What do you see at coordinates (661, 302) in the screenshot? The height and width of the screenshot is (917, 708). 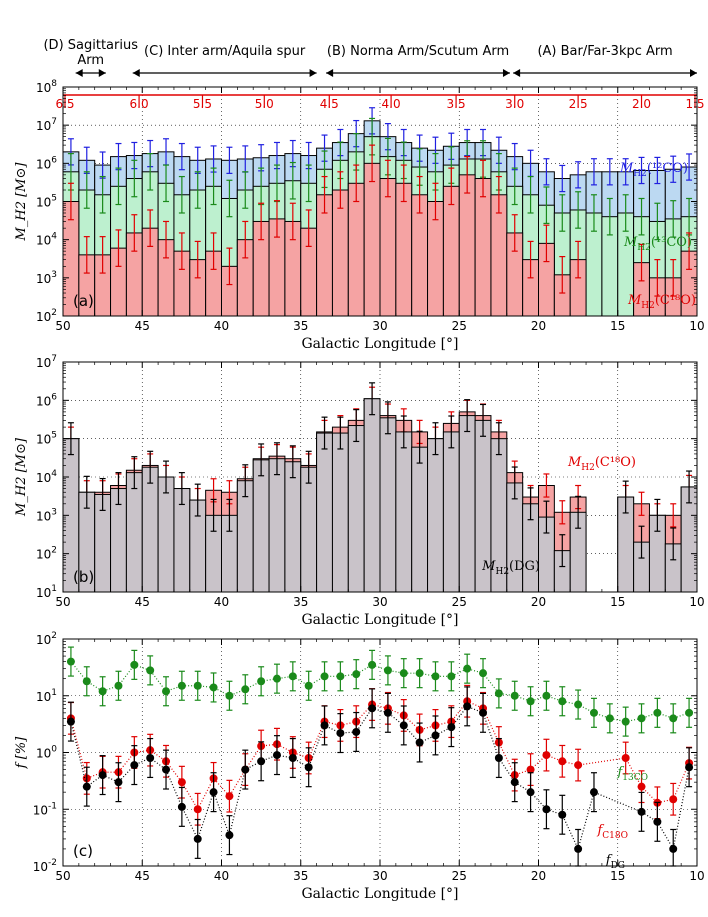 I see `label-c18o: MH2(C¹⁸O)` at bounding box center [661, 302].